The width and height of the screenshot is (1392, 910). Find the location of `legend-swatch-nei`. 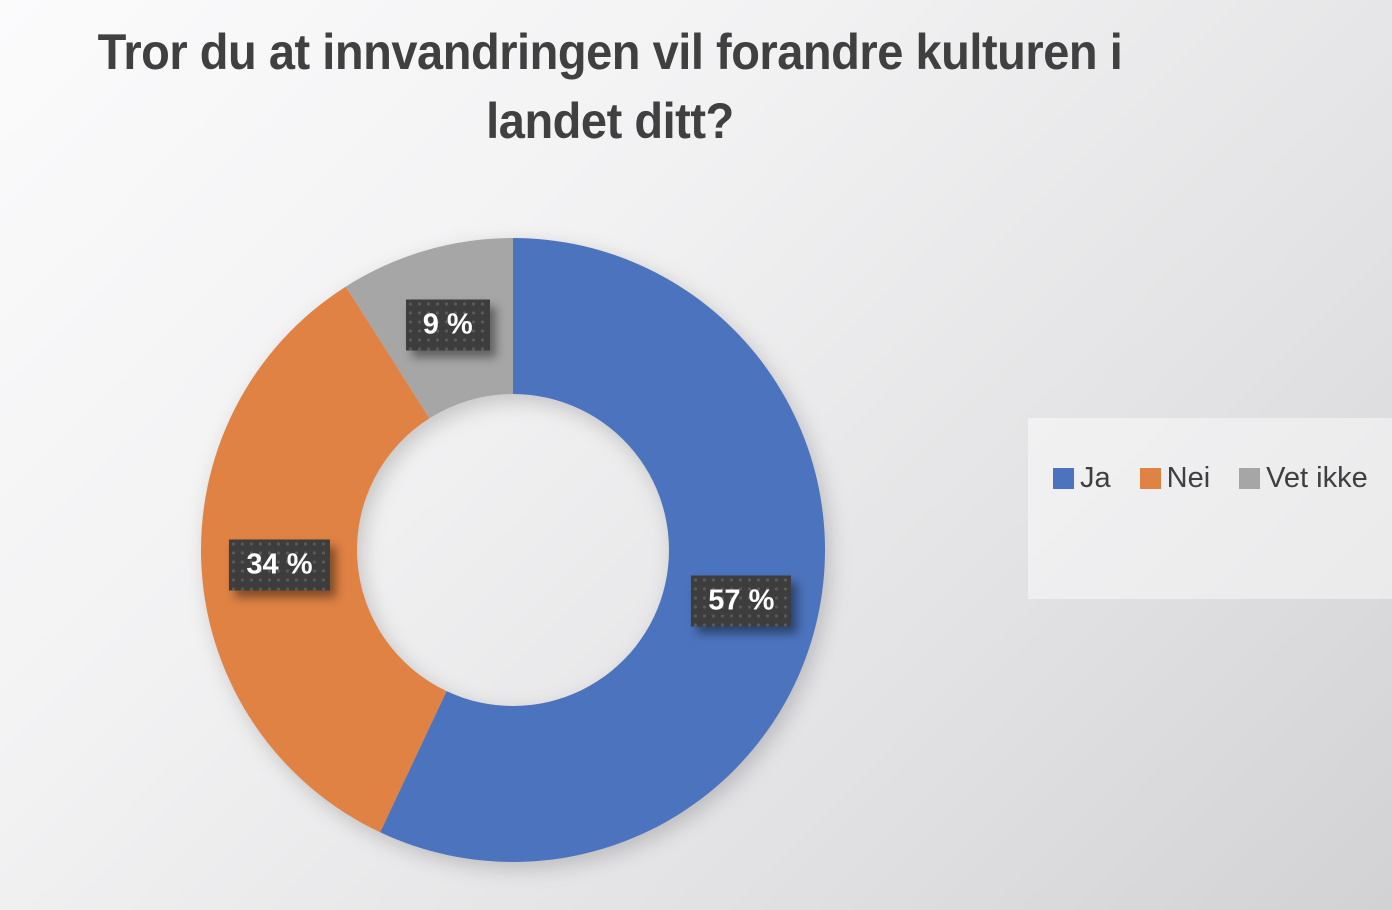

legend-swatch-nei is located at coordinates (1150, 478).